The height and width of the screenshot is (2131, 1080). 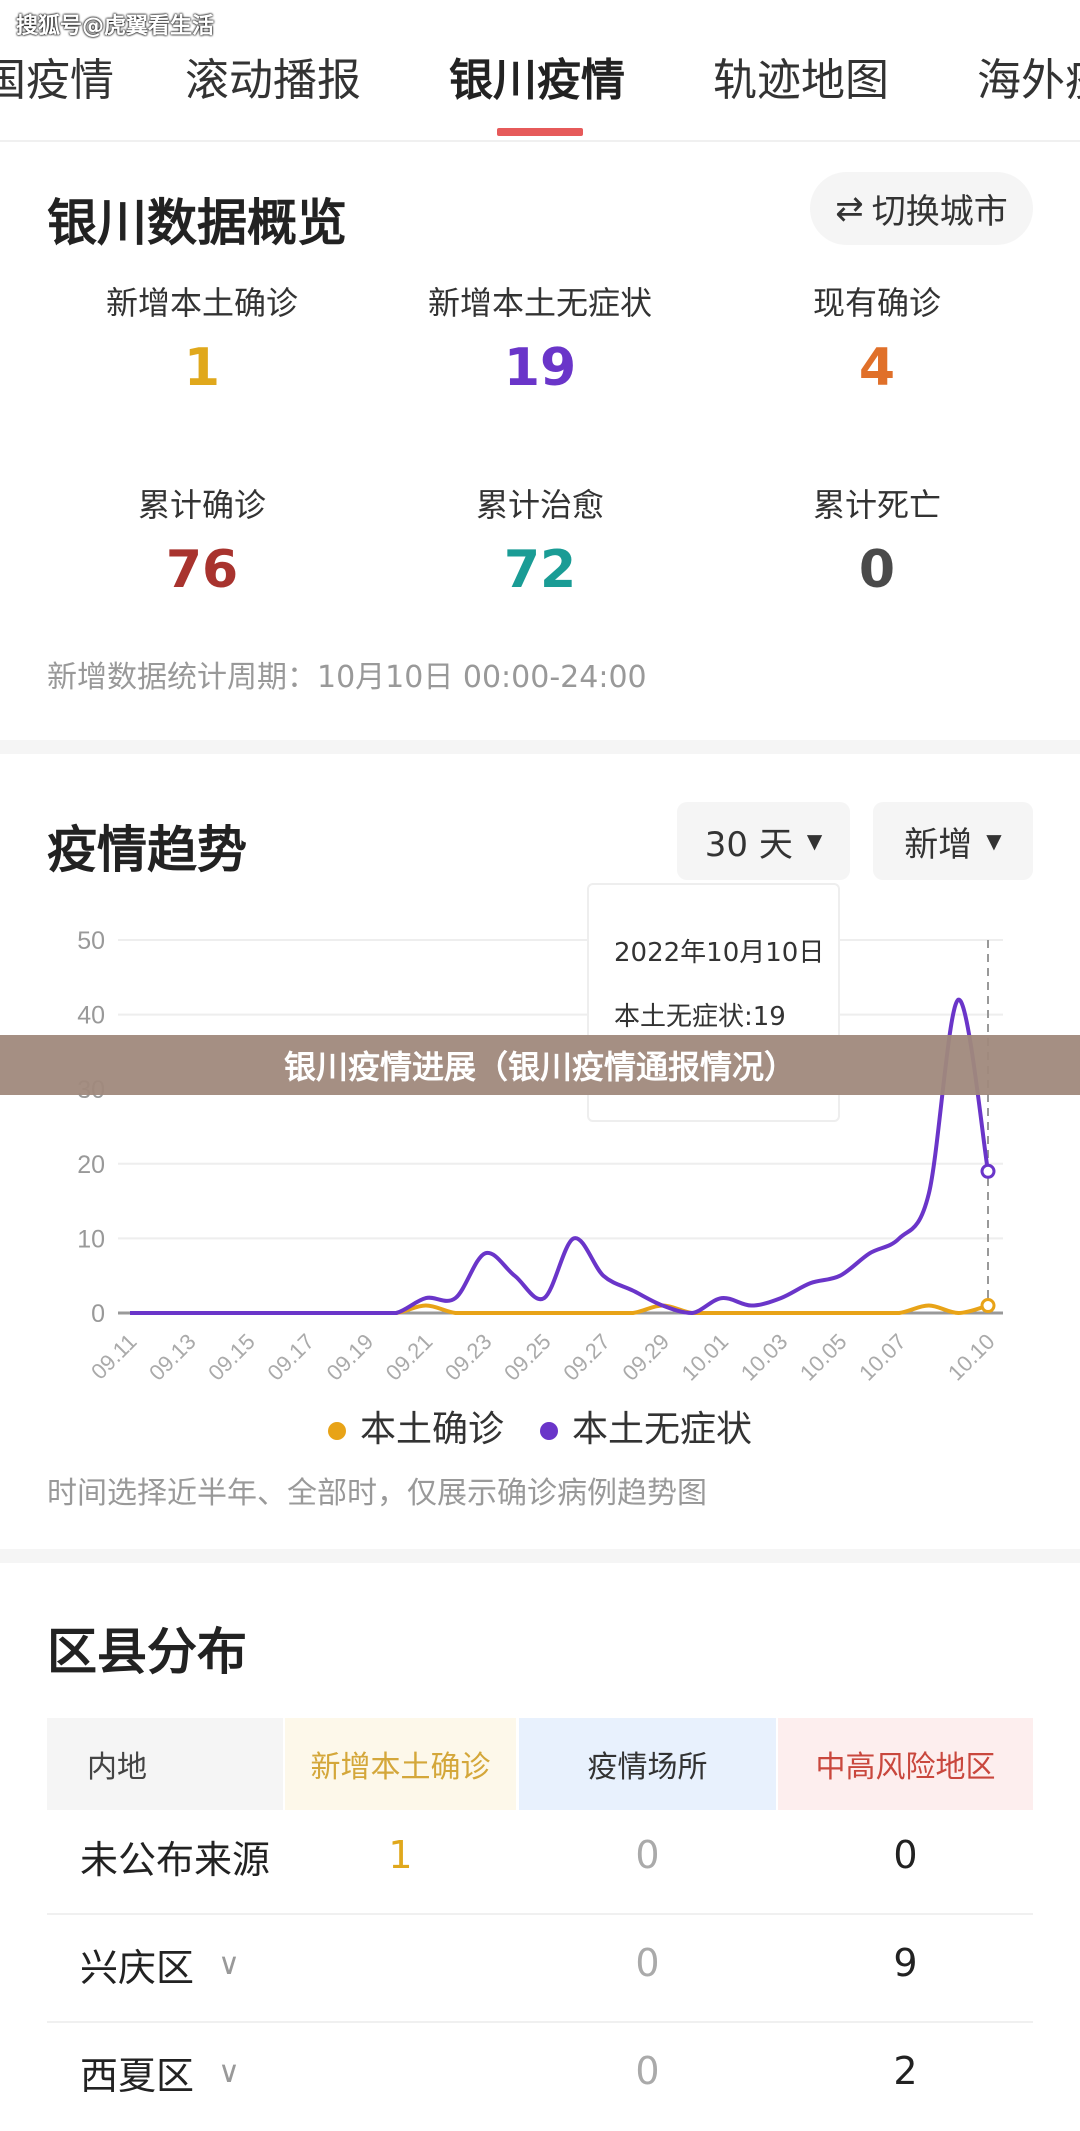 What do you see at coordinates (540, 1065) in the screenshot?
I see `article-title-banner: 银川疫情进展（银川疫情通报情况）` at bounding box center [540, 1065].